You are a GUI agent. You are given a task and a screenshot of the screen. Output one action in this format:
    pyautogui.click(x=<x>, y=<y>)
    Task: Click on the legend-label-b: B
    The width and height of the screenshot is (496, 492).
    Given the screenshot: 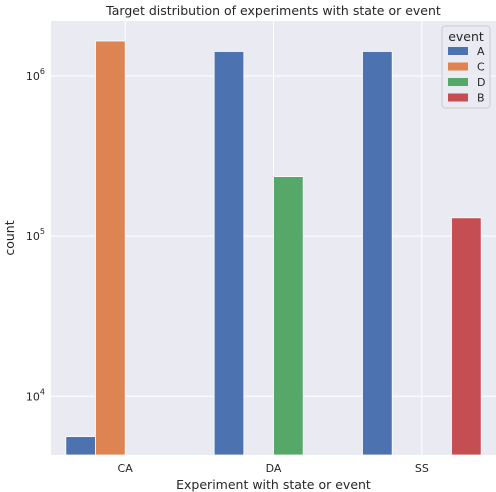 What is the action you would take?
    pyautogui.click(x=481, y=98)
    